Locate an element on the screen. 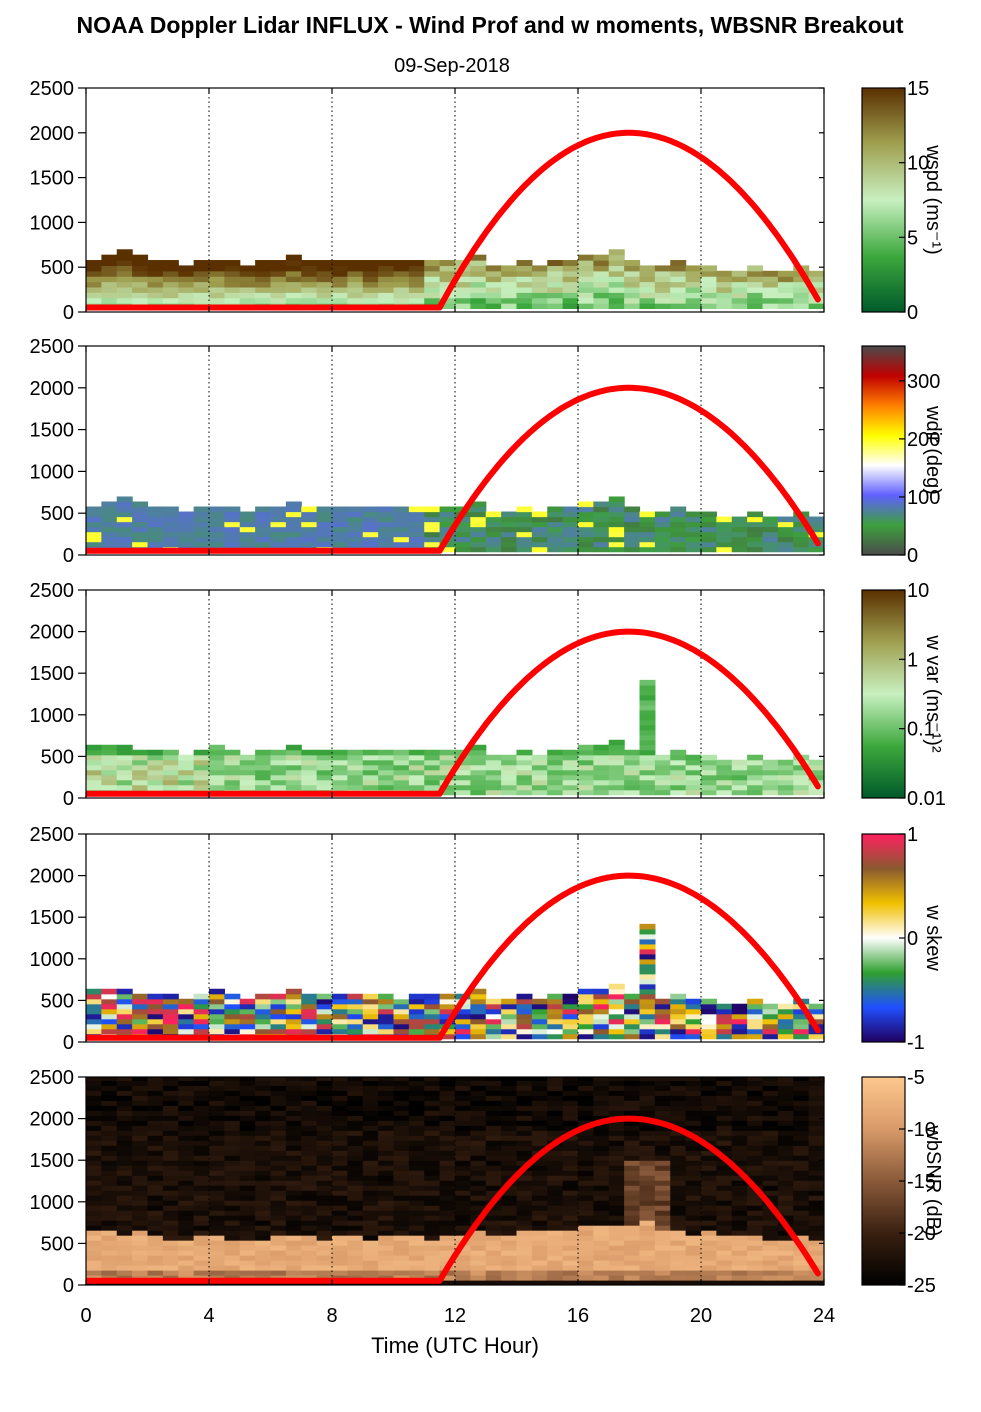 The height and width of the screenshot is (1412, 981). colorbar-tick-label: 0.01 is located at coordinates (926, 799).